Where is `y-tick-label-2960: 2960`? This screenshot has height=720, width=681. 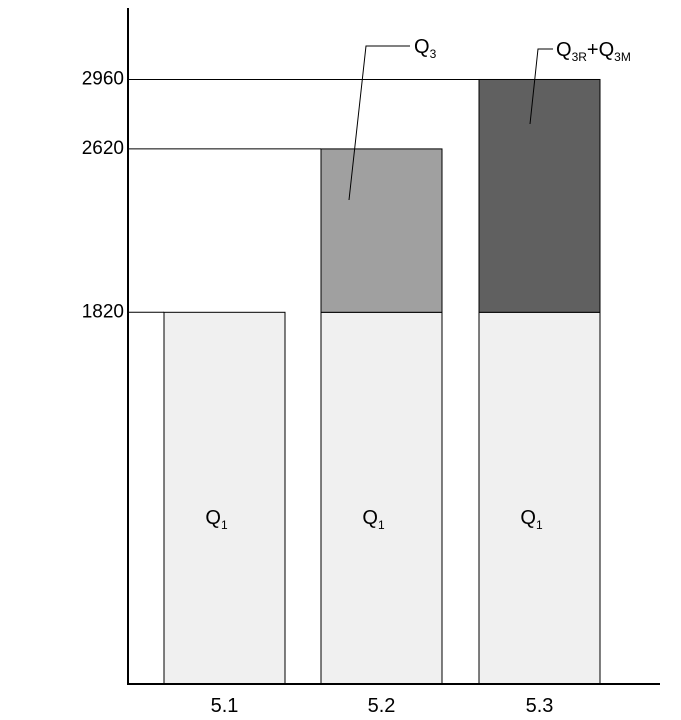 y-tick-label-2960: 2960 is located at coordinates (103, 78).